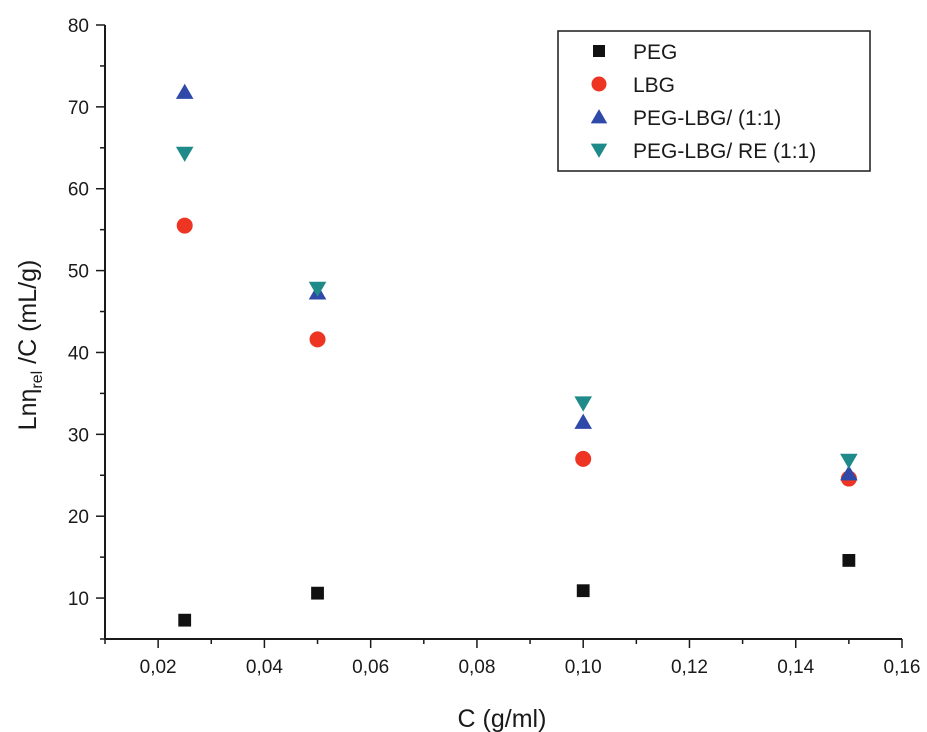  I want to click on y-tick-label: 50, so click(78, 272).